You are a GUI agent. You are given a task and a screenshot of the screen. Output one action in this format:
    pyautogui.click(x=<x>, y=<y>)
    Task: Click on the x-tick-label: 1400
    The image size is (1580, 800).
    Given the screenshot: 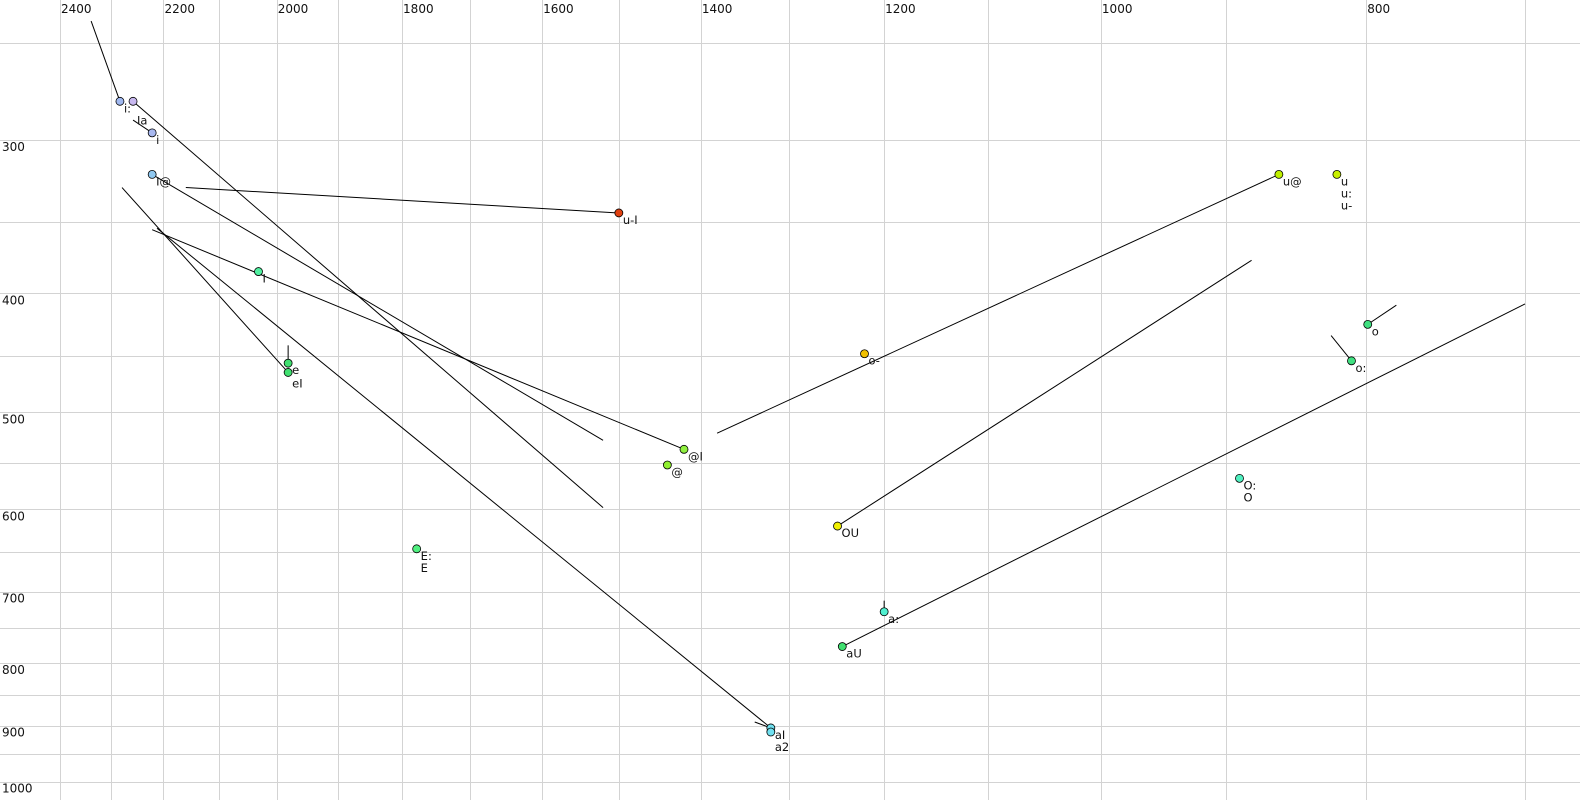 What is the action you would take?
    pyautogui.click(x=717, y=9)
    